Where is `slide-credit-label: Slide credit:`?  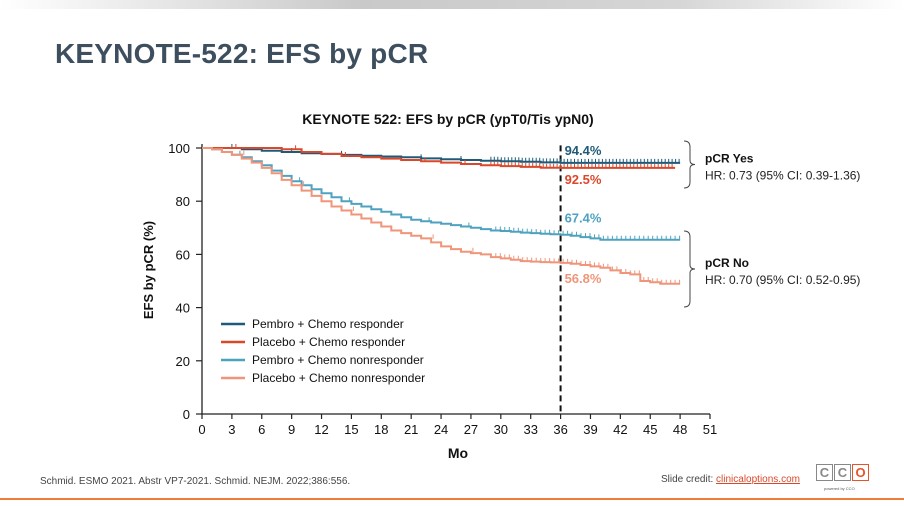 slide-credit-label: Slide credit: is located at coordinates (687, 479).